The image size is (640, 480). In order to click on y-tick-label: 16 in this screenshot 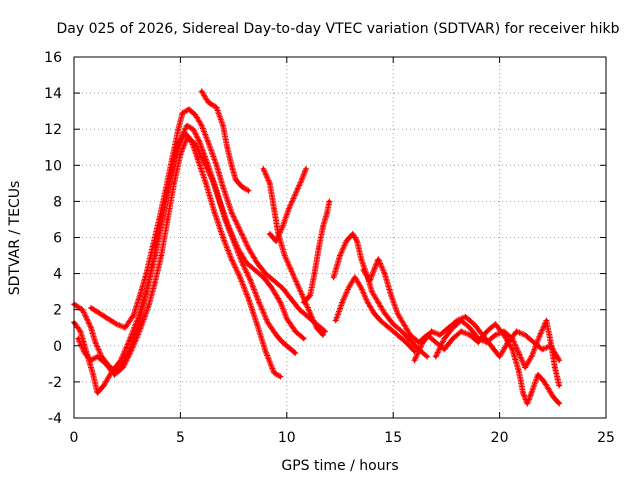, I will do `click(53, 58)`.